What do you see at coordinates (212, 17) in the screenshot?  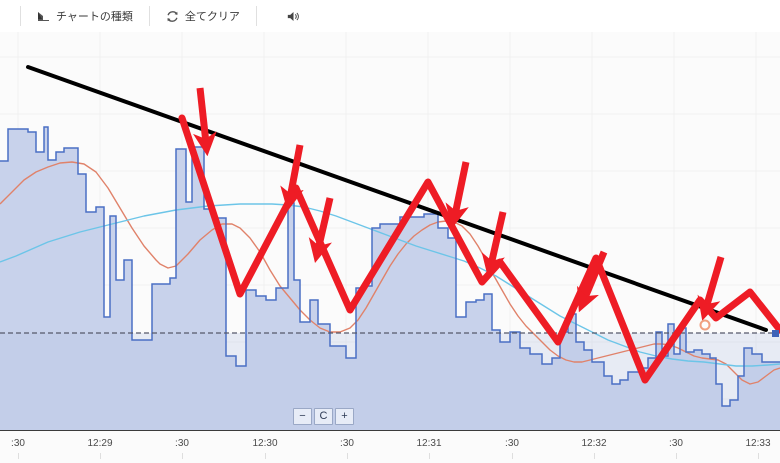 I see `clear-all-label: 全てクリア` at bounding box center [212, 17].